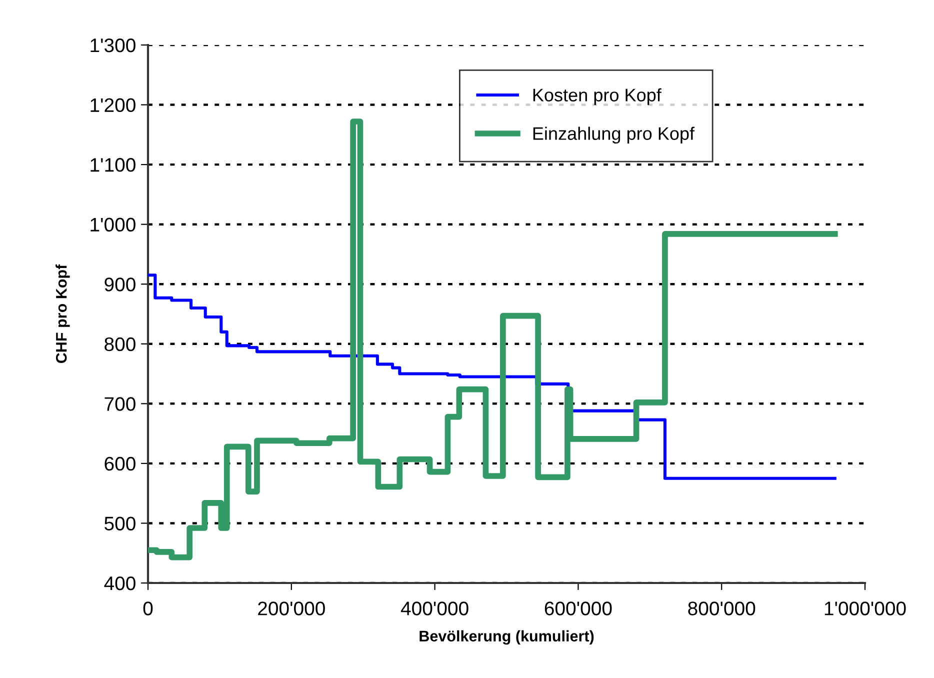 This screenshot has width=934, height=678. What do you see at coordinates (148, 609) in the screenshot?
I see `x-tick-label: 0` at bounding box center [148, 609].